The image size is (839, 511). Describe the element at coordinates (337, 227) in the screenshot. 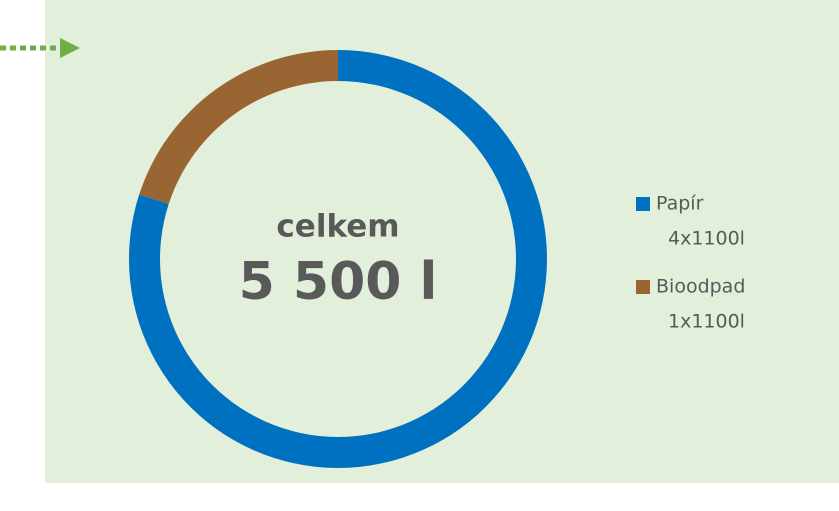

I see `center-label: celkem` at that location.